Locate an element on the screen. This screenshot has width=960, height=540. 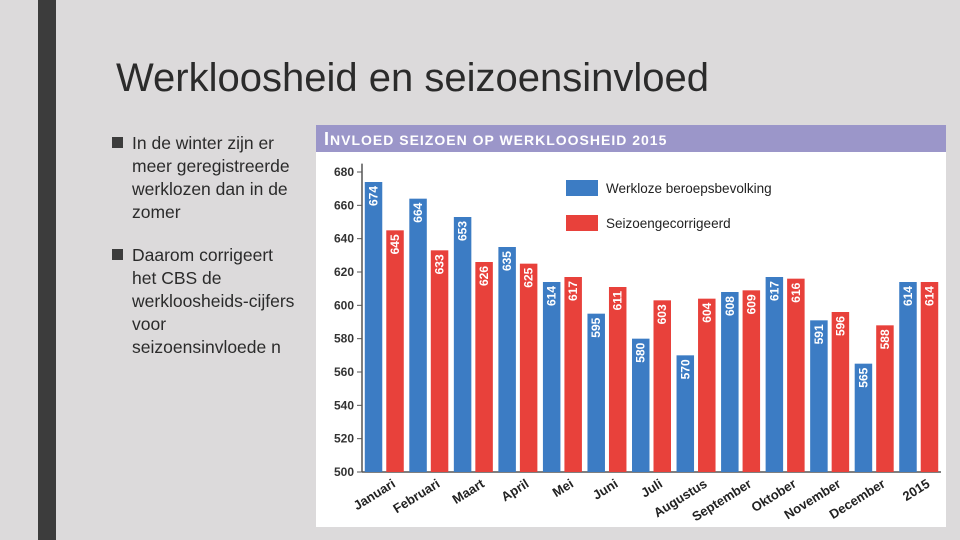
chart-title-band is located at coordinates (631, 138).